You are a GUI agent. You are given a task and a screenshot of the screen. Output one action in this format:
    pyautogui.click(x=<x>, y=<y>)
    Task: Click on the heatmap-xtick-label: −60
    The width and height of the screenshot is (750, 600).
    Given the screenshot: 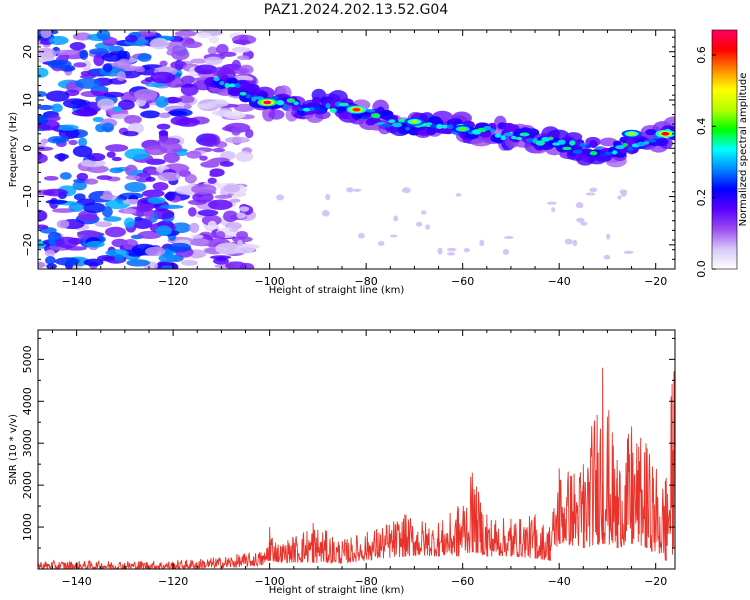 What is the action you would take?
    pyautogui.click(x=462, y=281)
    